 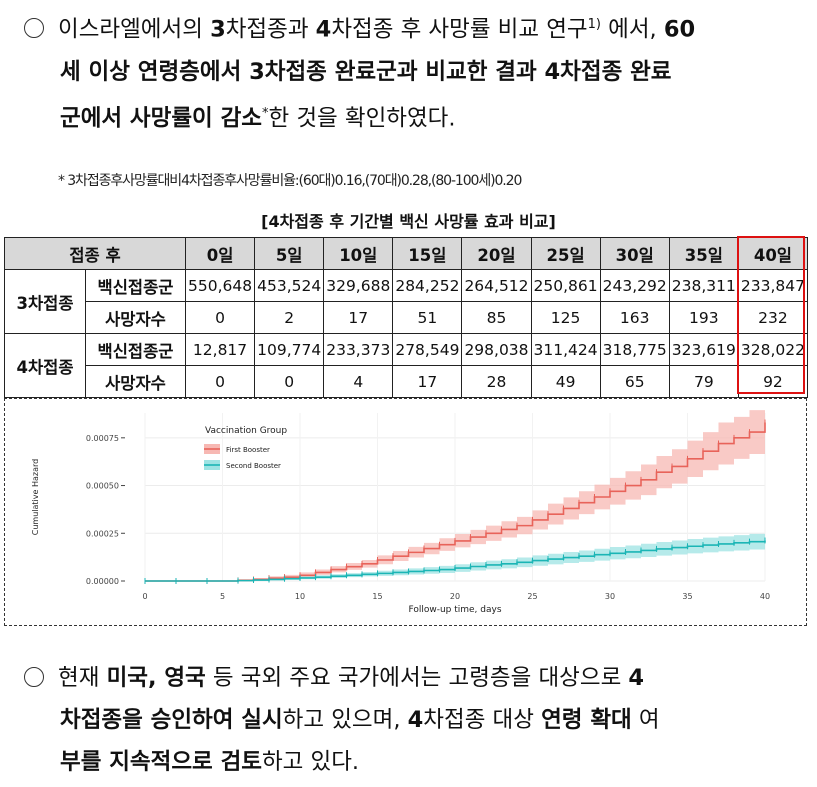 I want to click on table-cell: 264,512, so click(x=496, y=285).